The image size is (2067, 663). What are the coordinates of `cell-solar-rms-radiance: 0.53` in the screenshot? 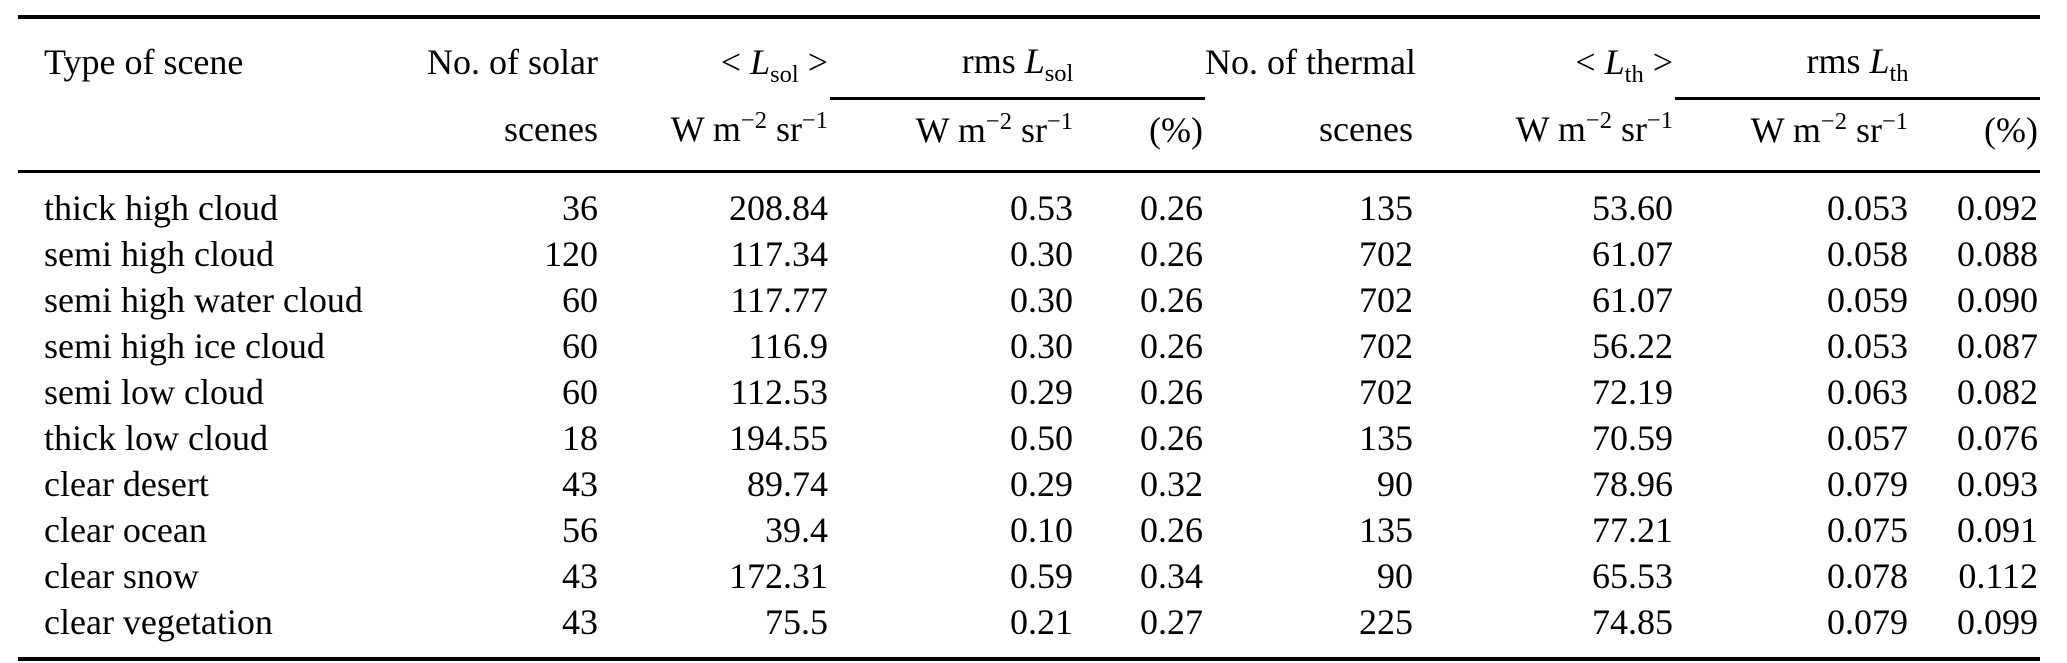 It's located at (1041, 208).